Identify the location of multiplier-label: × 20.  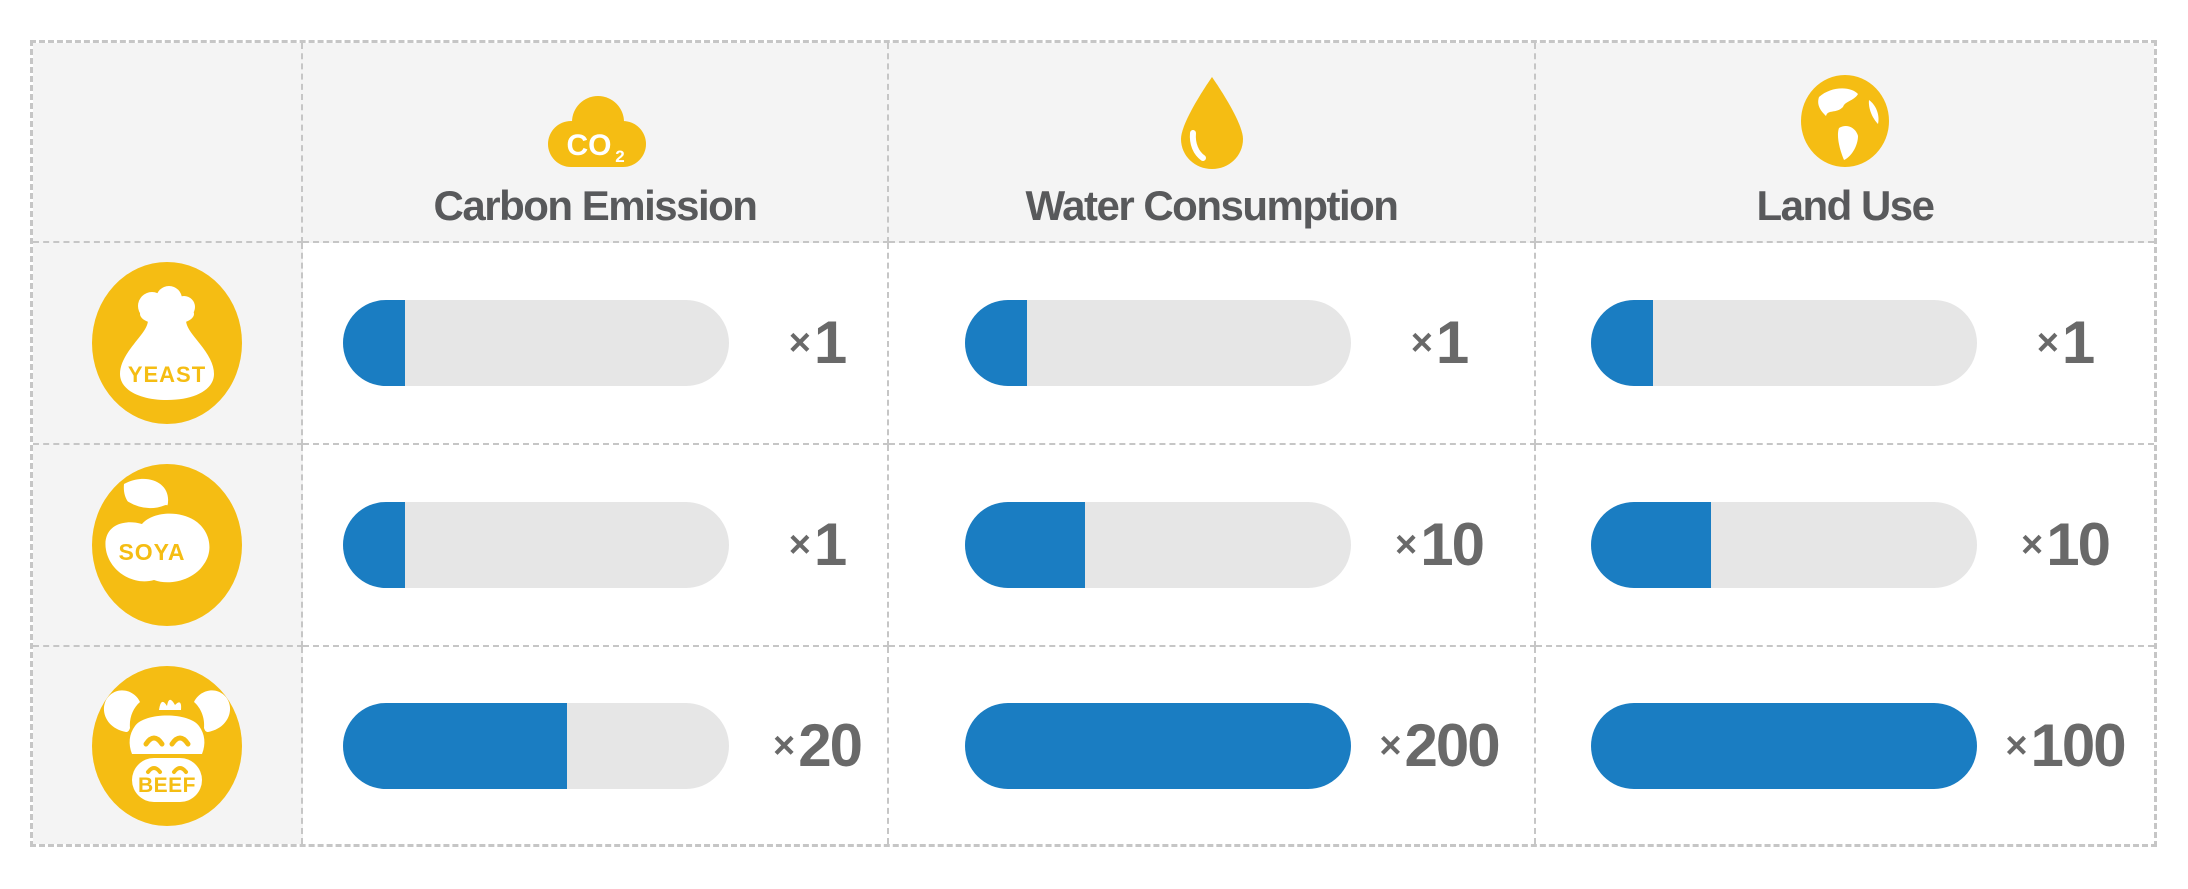
(817, 745).